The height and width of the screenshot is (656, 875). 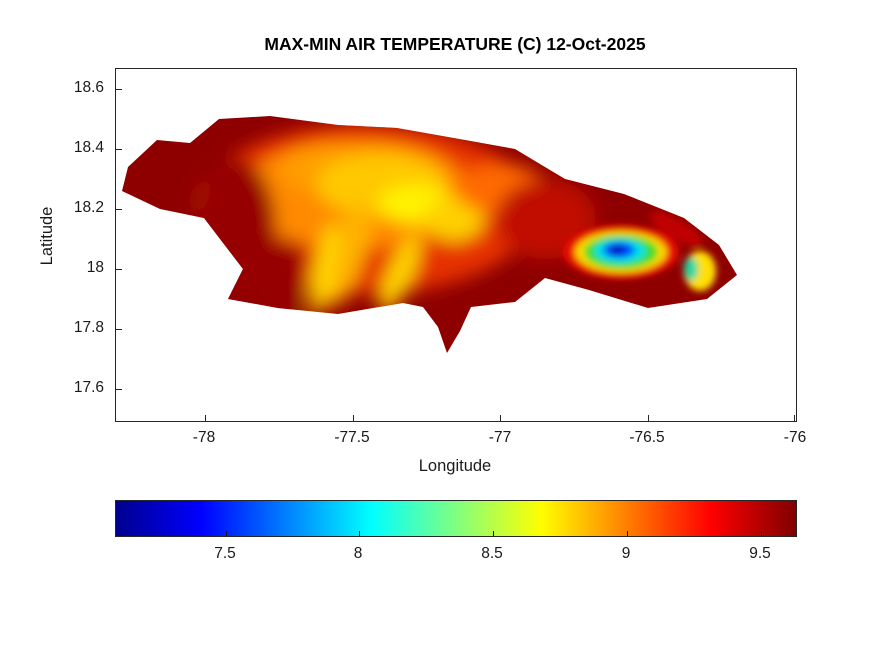 I want to click on y-tick-label: 18.2, so click(x=88, y=207).